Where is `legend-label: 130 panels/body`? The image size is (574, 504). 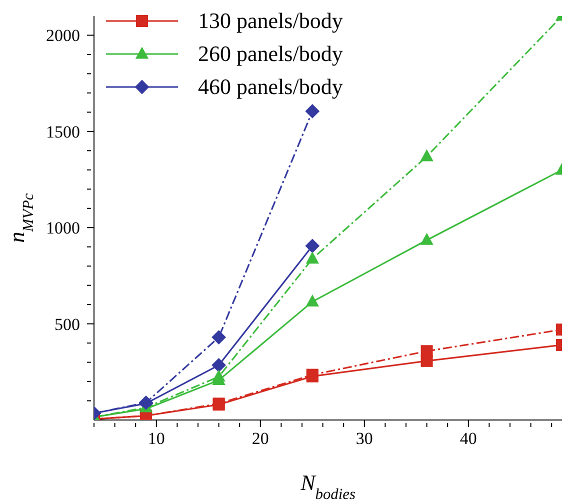
legend-label: 130 panels/body is located at coordinates (270, 21).